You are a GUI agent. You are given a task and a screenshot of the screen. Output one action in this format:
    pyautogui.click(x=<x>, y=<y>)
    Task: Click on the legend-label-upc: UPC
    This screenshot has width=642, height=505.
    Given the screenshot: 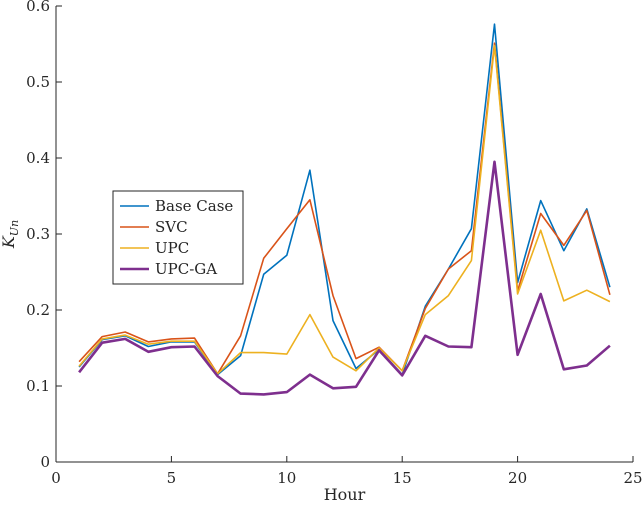 What is the action you would take?
    pyautogui.click(x=172, y=248)
    